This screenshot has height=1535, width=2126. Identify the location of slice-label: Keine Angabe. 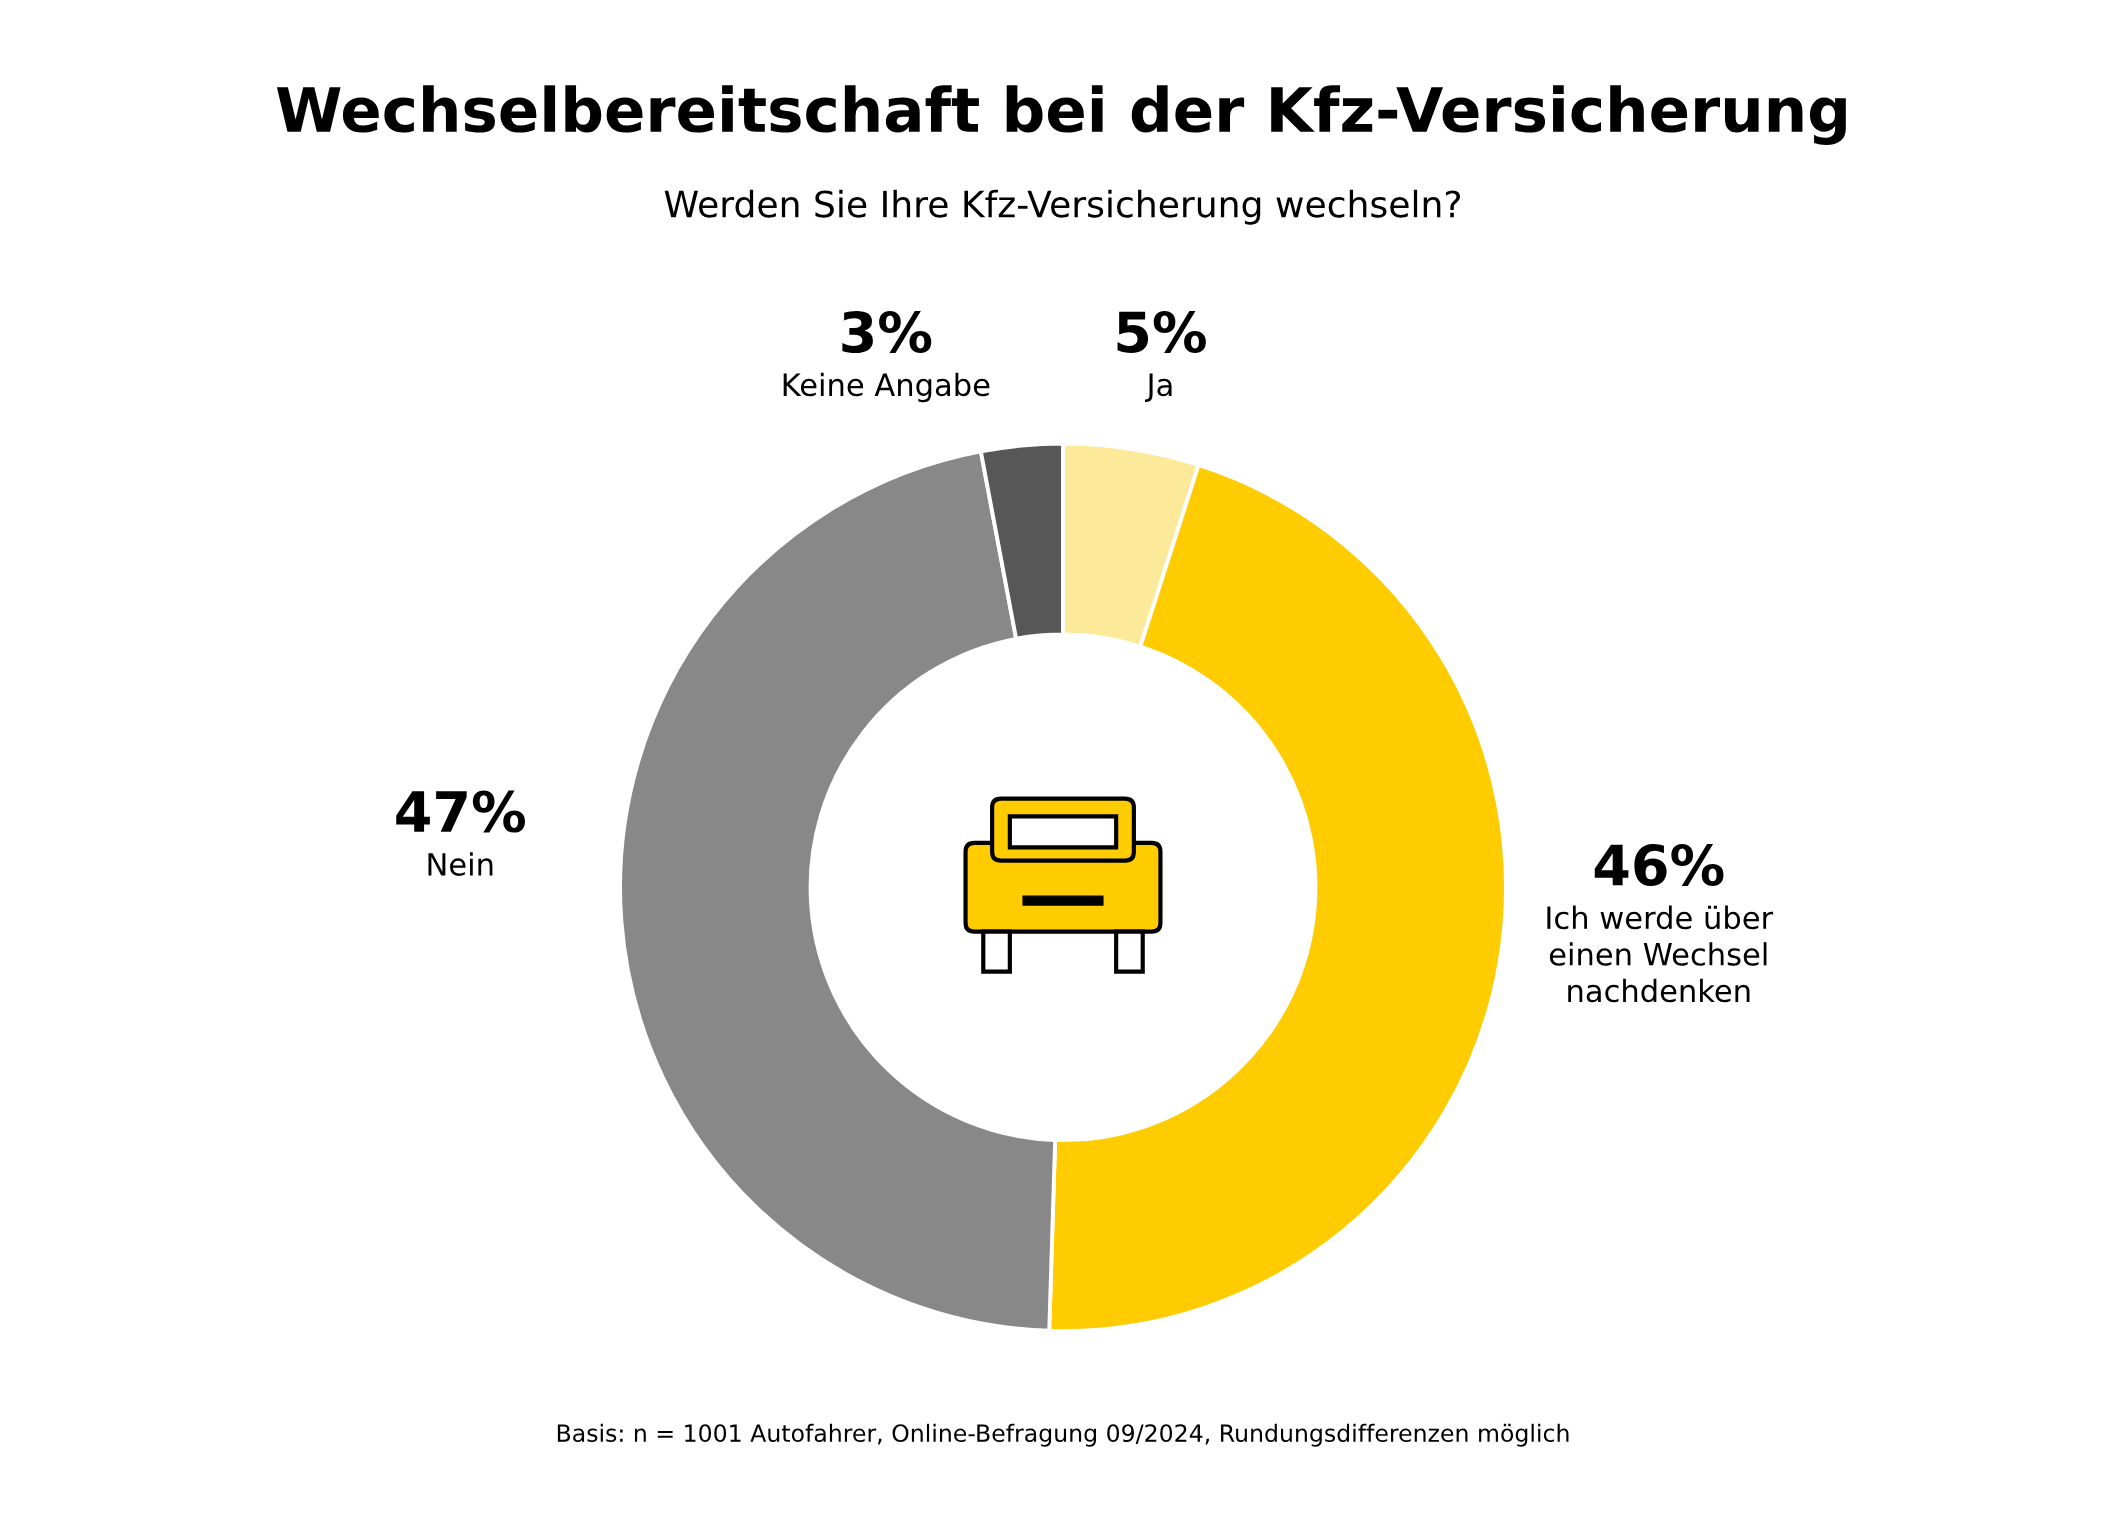
(886, 387).